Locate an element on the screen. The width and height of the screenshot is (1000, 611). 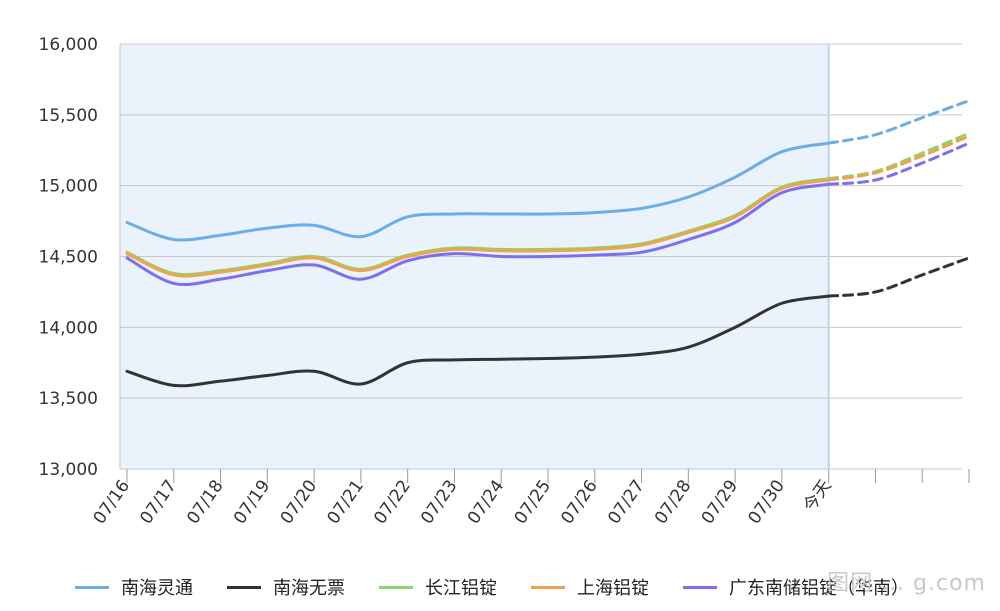
y-tick-label: 15,000 is located at coordinates (68, 187).